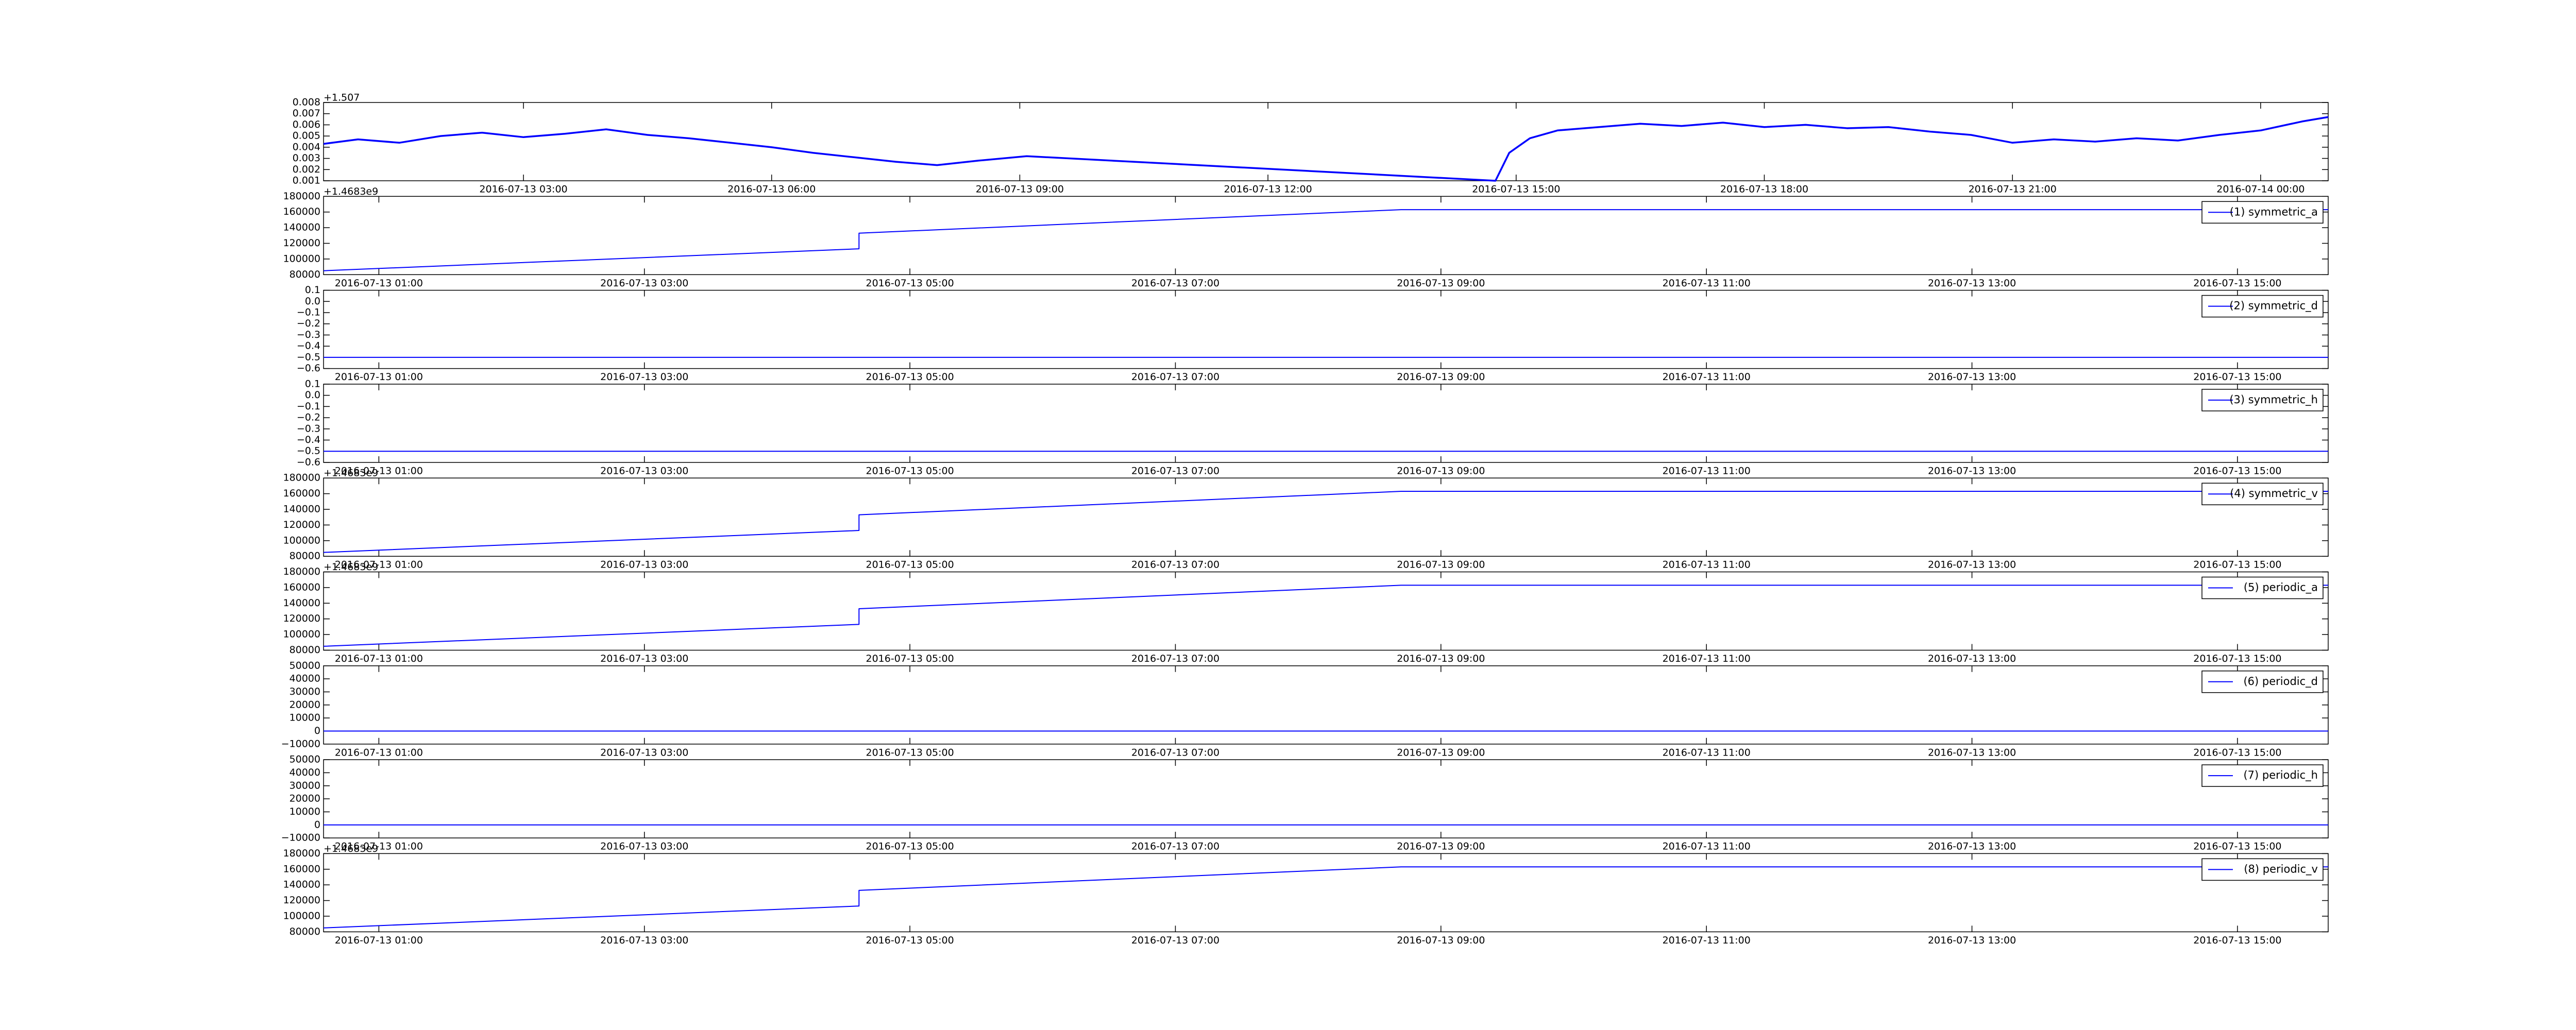 Image resolution: width=2576 pixels, height=1030 pixels. Describe the element at coordinates (312, 290) in the screenshot. I see `y-tick-label: 0.1` at that location.